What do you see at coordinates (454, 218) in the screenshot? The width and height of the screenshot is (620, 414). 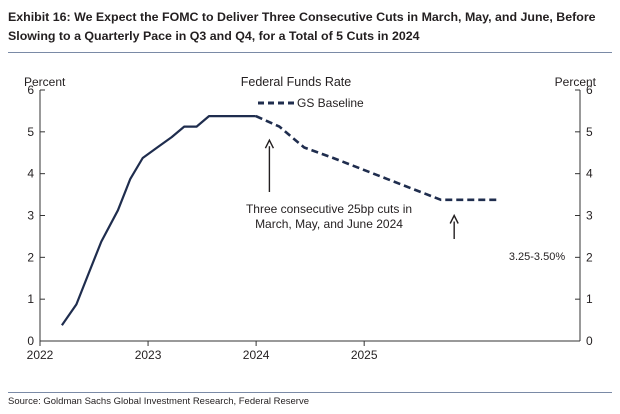 I see `range-arrow-head` at bounding box center [454, 218].